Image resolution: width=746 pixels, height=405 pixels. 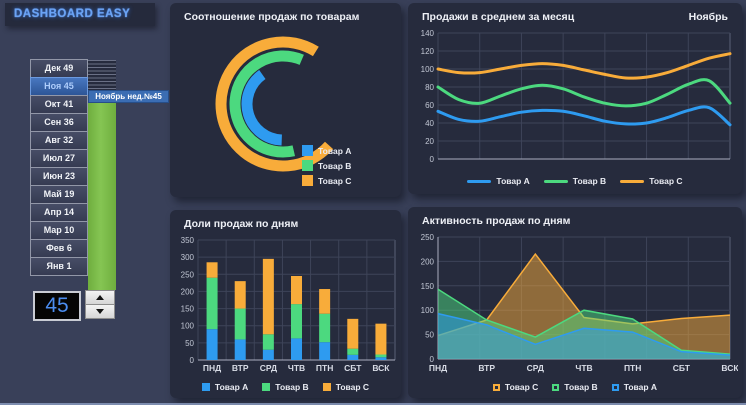 I want to click on svg-text: 50, so click(x=189, y=343).